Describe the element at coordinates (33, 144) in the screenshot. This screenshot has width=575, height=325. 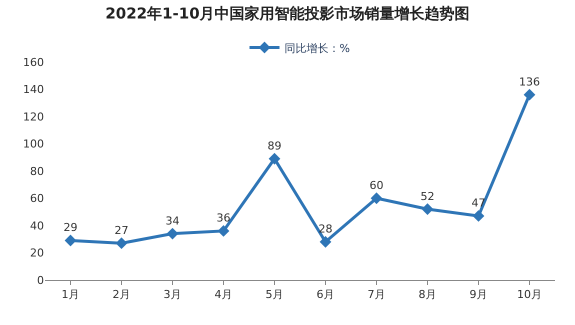
I see `y-tick-label: 100` at that location.